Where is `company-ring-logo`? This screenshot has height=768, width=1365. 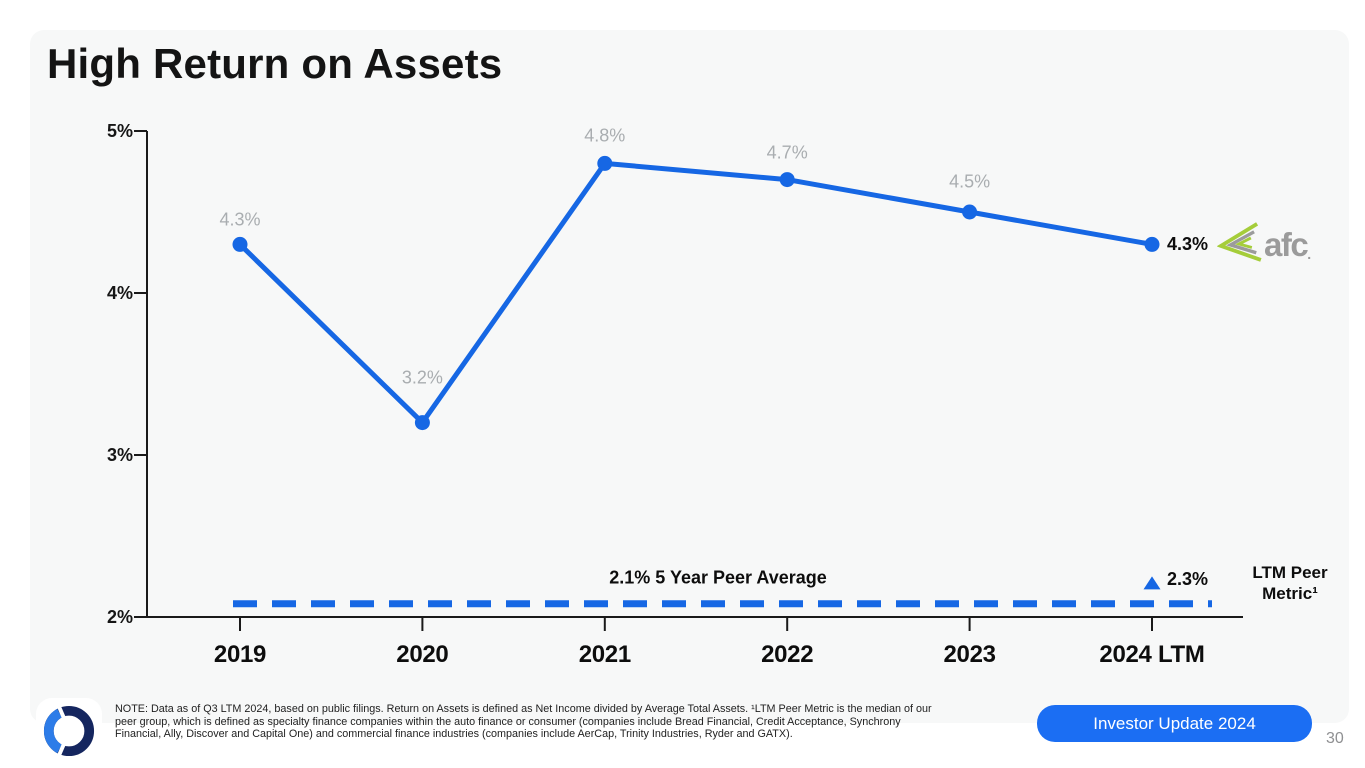
company-ring-logo is located at coordinates (69, 731).